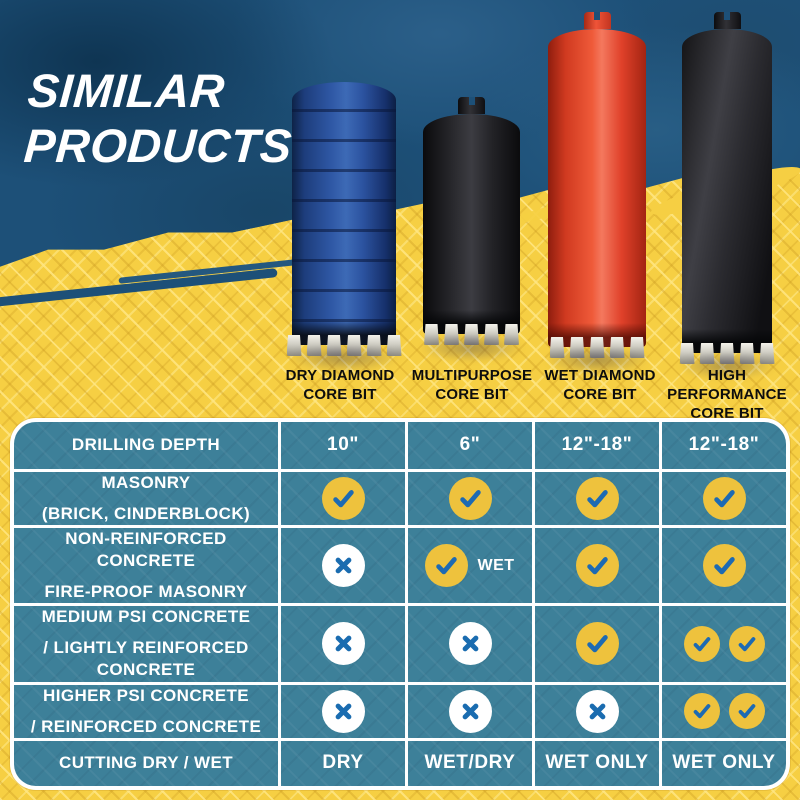 The width and height of the screenshot is (800, 800). What do you see at coordinates (600, 385) in the screenshot?
I see `product-label-wet-diamond: WET DIAMOND CORE BIT` at bounding box center [600, 385].